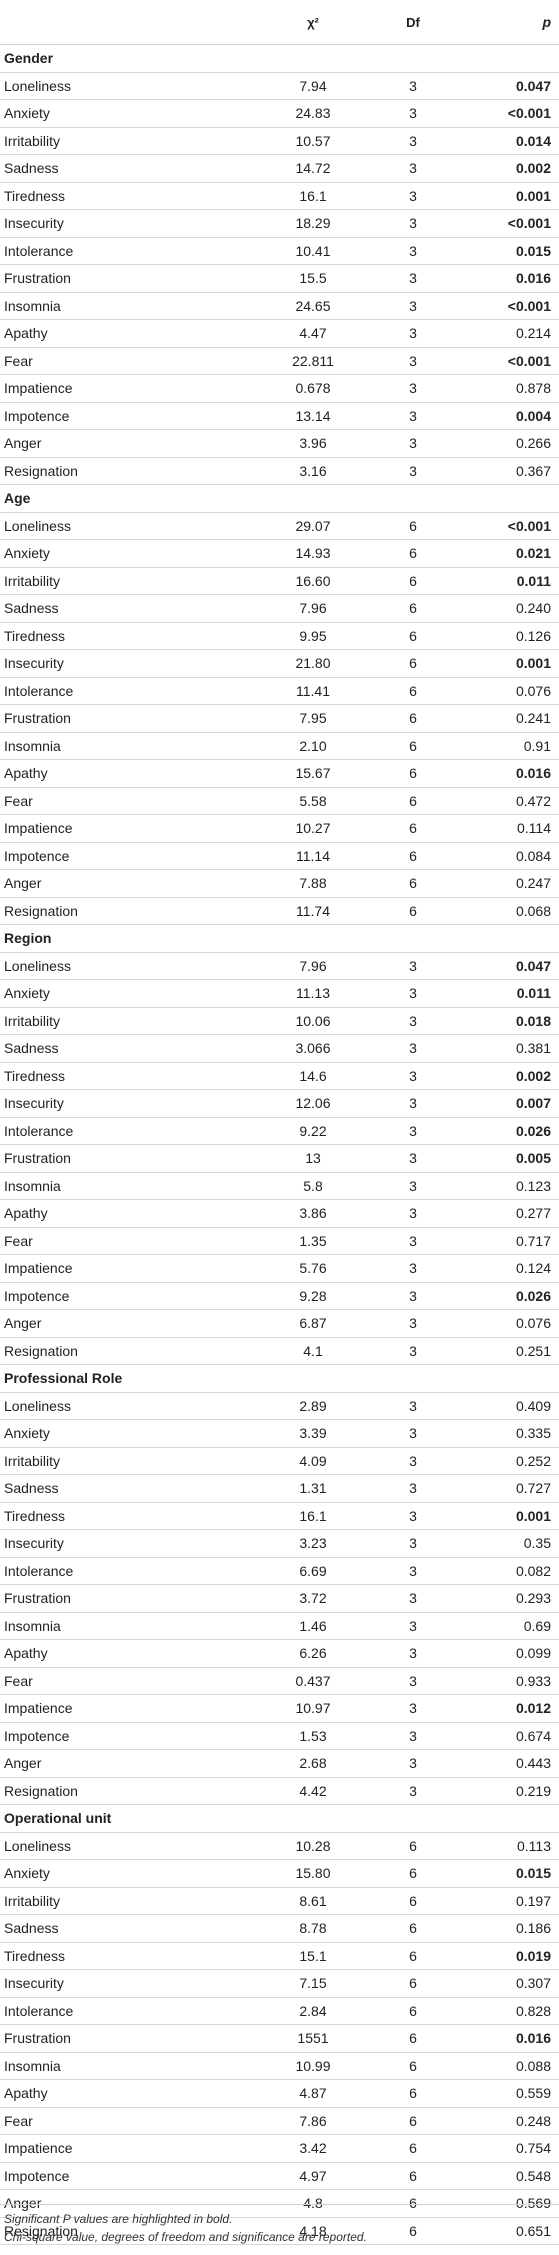  I want to click on table-row: Apathy 3.86 3 0.277, so click(279, 1213).